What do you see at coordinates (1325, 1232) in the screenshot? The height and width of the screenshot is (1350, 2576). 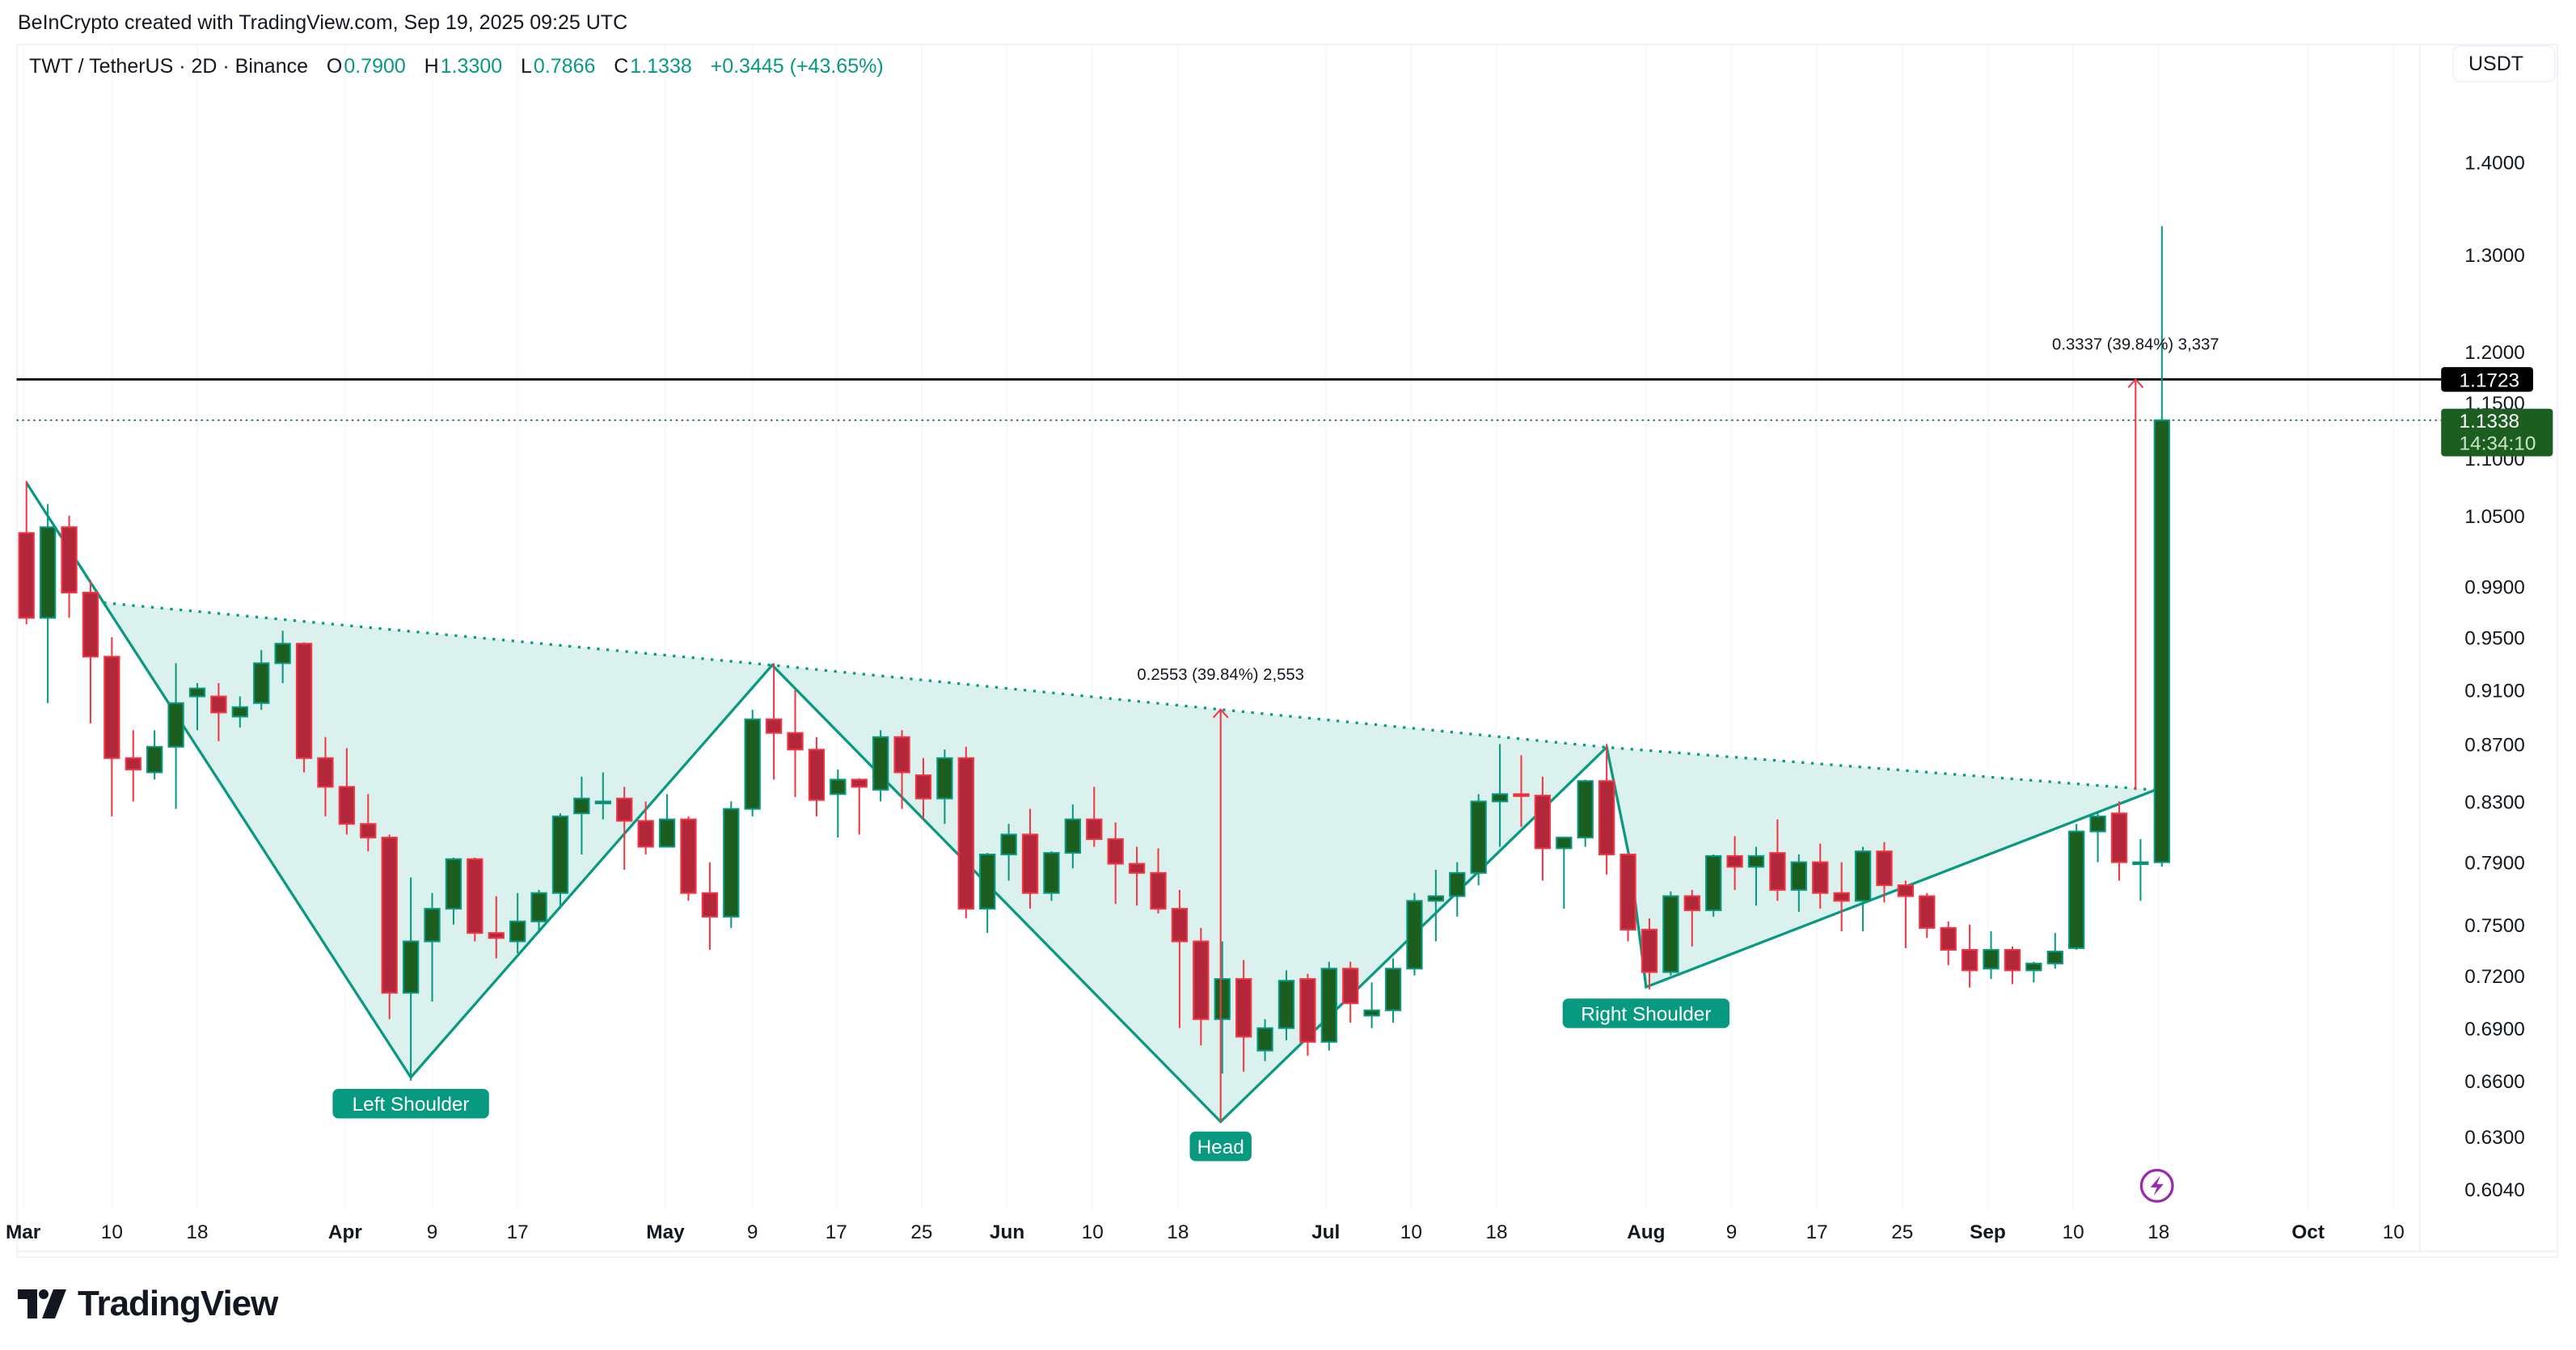 I see `time-tick: Jul` at bounding box center [1325, 1232].